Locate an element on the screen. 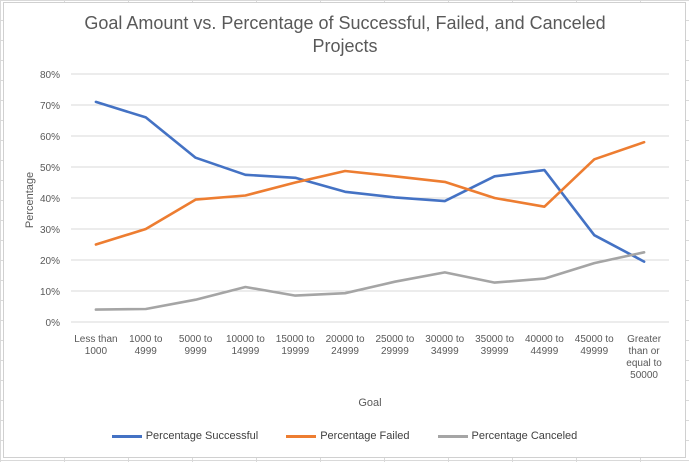 The image size is (689, 462). legend-item: Percentage Canceled is located at coordinates (507, 436).